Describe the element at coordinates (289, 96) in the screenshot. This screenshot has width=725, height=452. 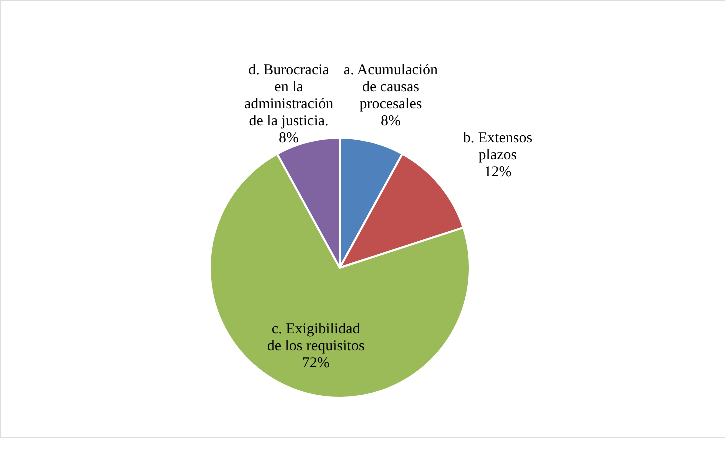
I see `slice-label: d. Burocracia en la administración de la justicia.` at that location.